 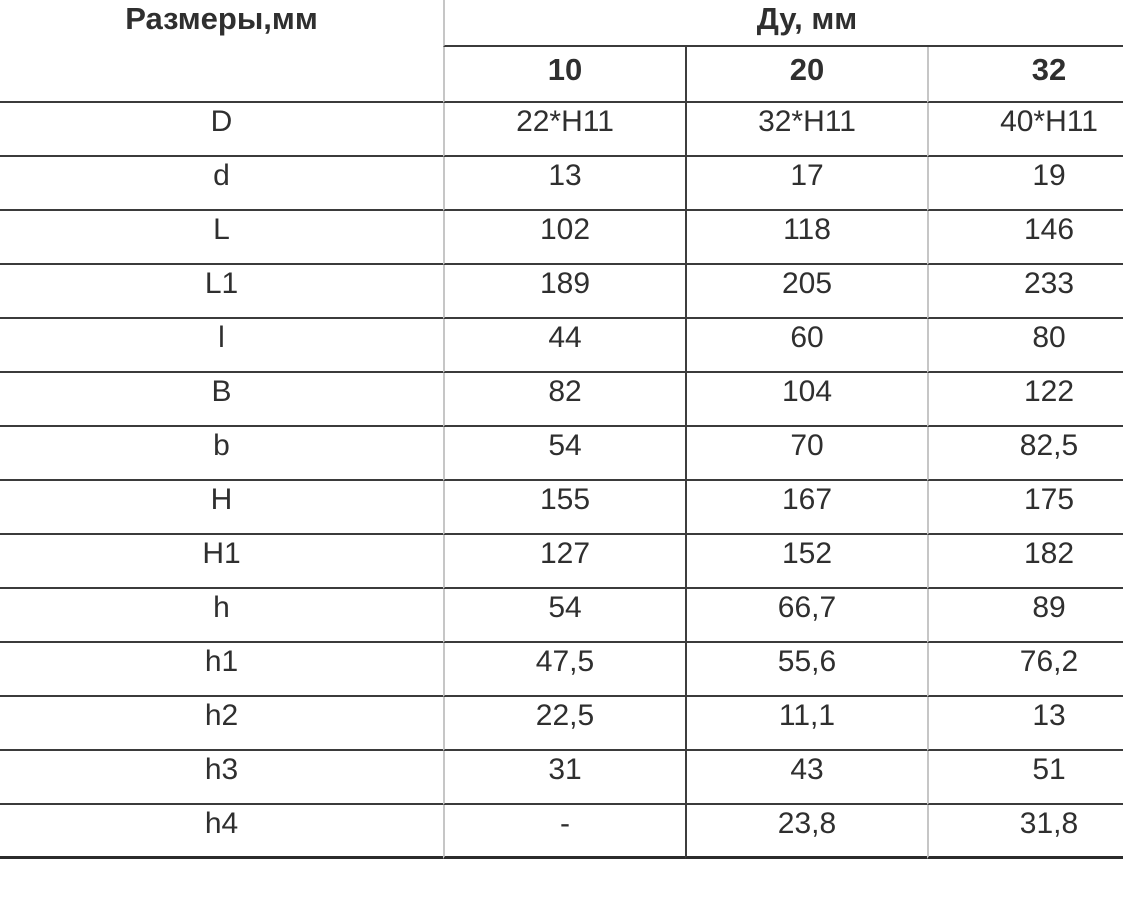 I want to click on value-cell: 102, so click(x=564, y=238).